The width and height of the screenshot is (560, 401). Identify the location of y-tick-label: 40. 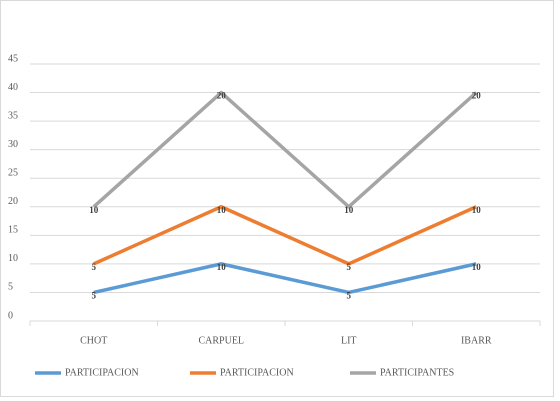
(13, 87).